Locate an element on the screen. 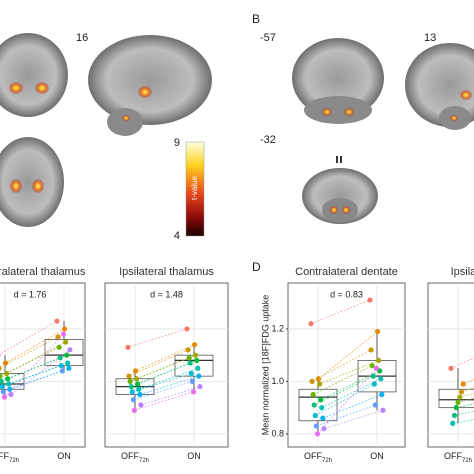 Image resolution: width=474 pixels, height=474 pixels. effect-size: d = 0.83 is located at coordinates (346, 294).